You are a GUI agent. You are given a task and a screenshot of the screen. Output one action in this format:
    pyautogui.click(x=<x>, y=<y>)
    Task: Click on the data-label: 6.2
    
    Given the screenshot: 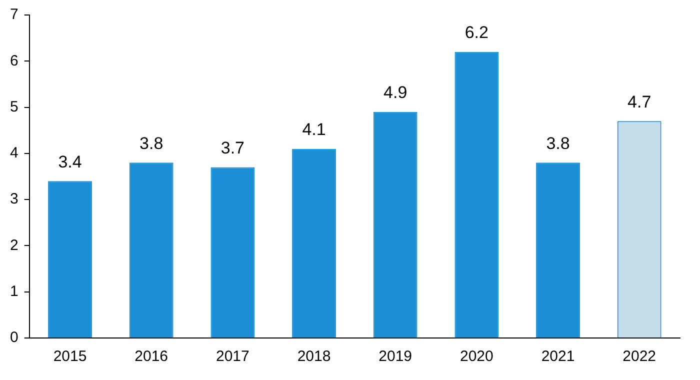 What is the action you would take?
    pyautogui.click(x=476, y=32)
    